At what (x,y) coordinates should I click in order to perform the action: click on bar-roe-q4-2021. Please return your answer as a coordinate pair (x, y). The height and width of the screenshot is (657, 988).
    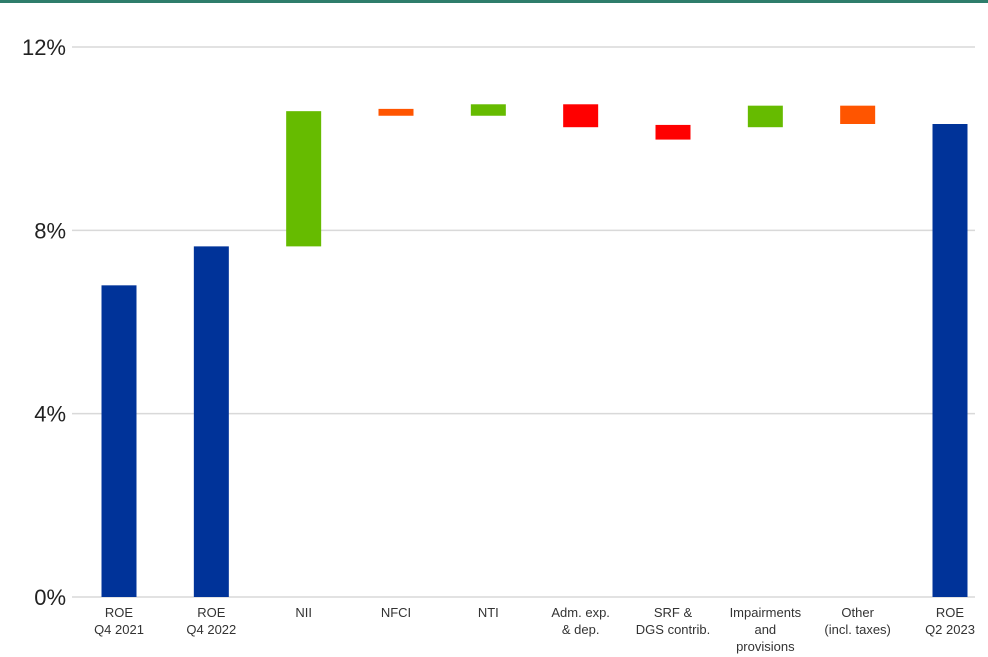
    Looking at the image, I should click on (119, 441).